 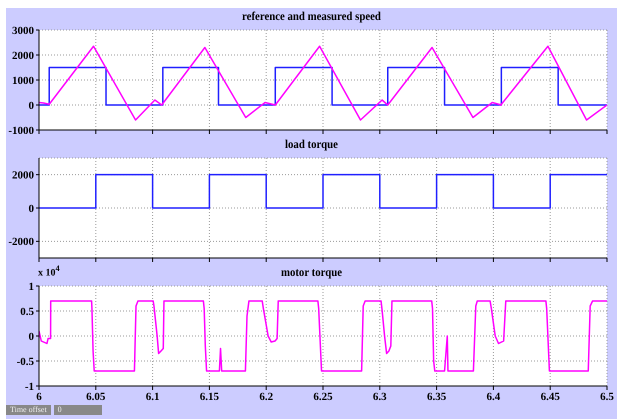 I want to click on y-tick-label: -2000, so click(x=21, y=242).